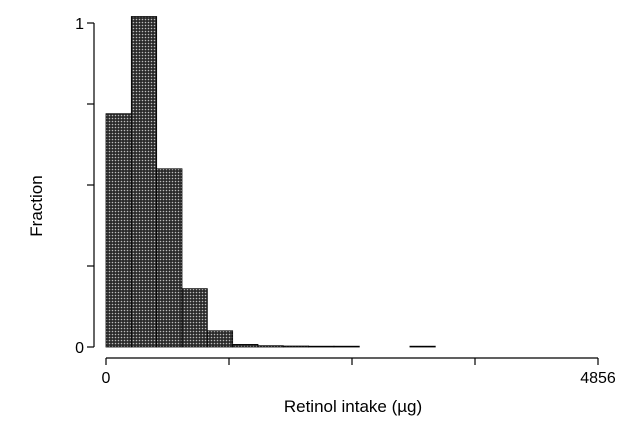 The image size is (630, 425). I want to click on y-tick-label: 0, so click(79, 348).